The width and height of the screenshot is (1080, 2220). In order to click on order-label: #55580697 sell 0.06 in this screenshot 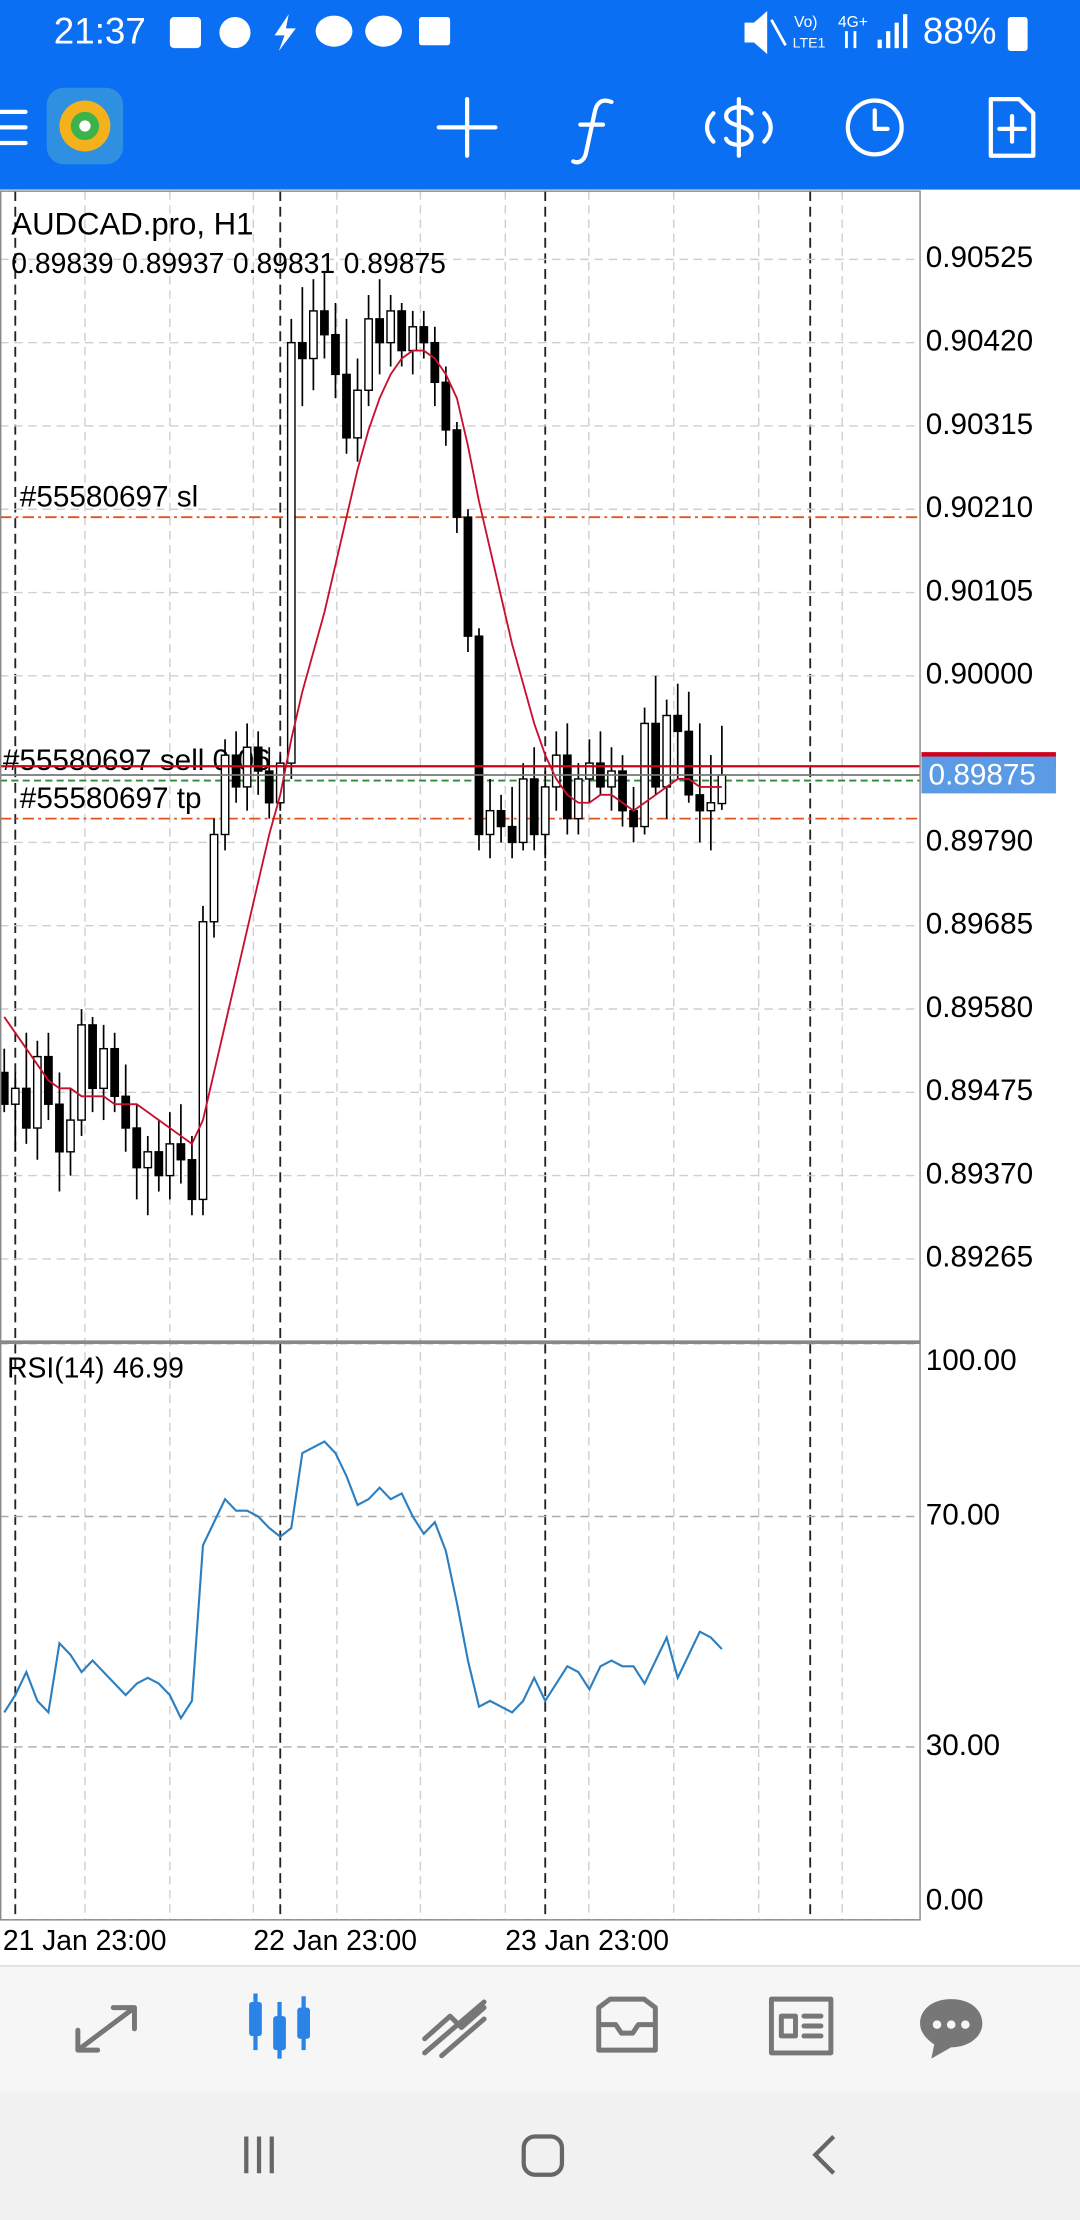, I will do `click(137, 760)`.